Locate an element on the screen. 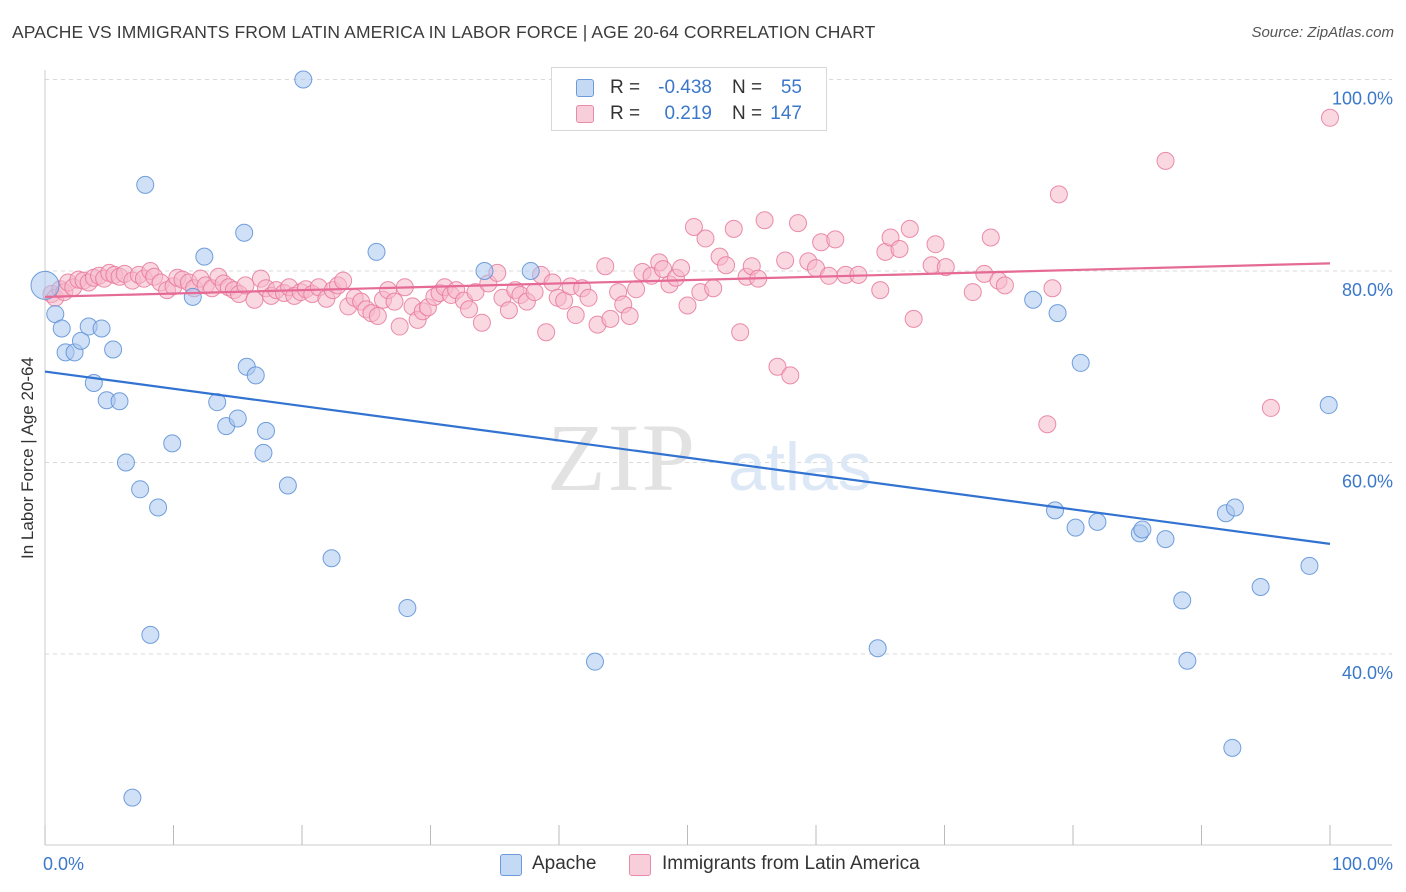  latin-swatch is located at coordinates (585, 114).